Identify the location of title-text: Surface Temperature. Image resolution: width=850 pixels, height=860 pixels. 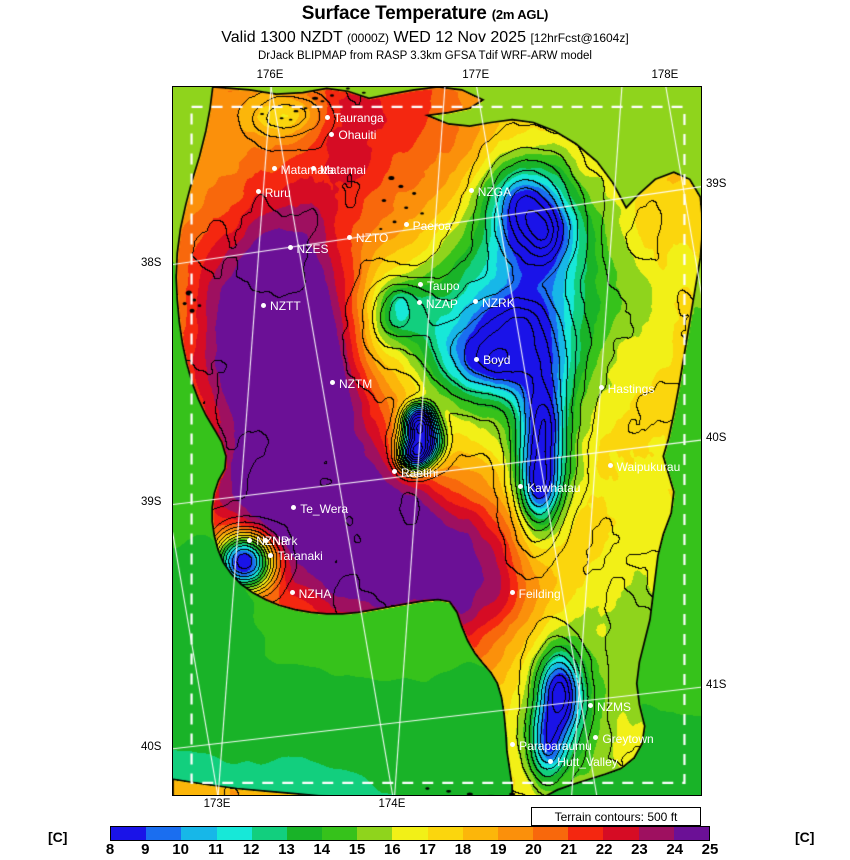
(394, 13).